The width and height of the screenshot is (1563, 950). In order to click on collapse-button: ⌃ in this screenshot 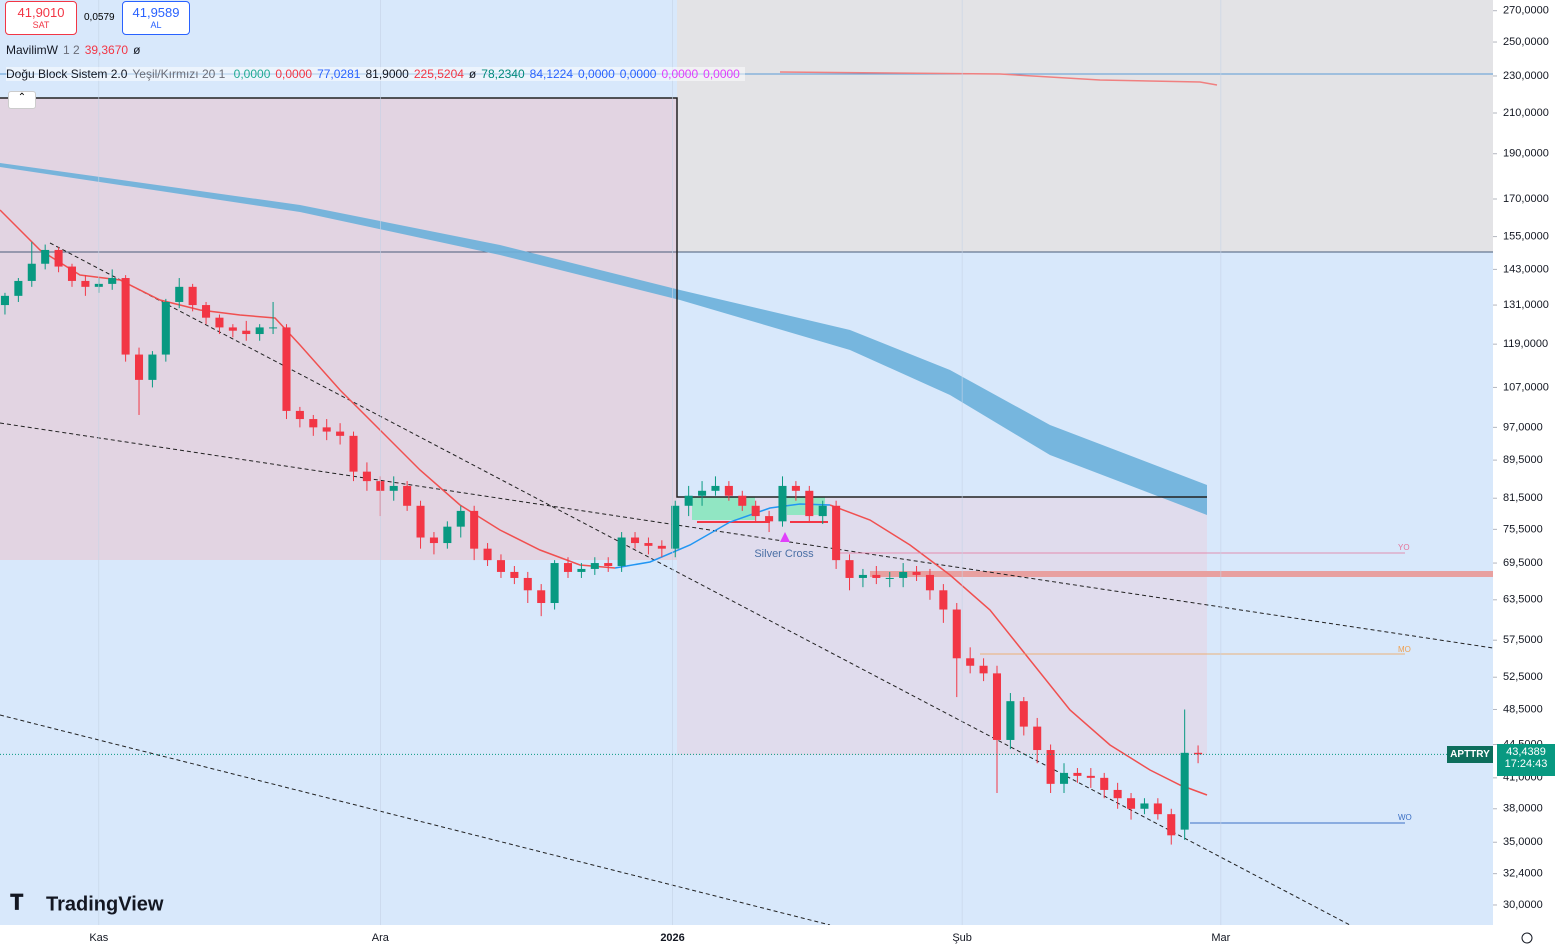, I will do `click(22, 100)`.